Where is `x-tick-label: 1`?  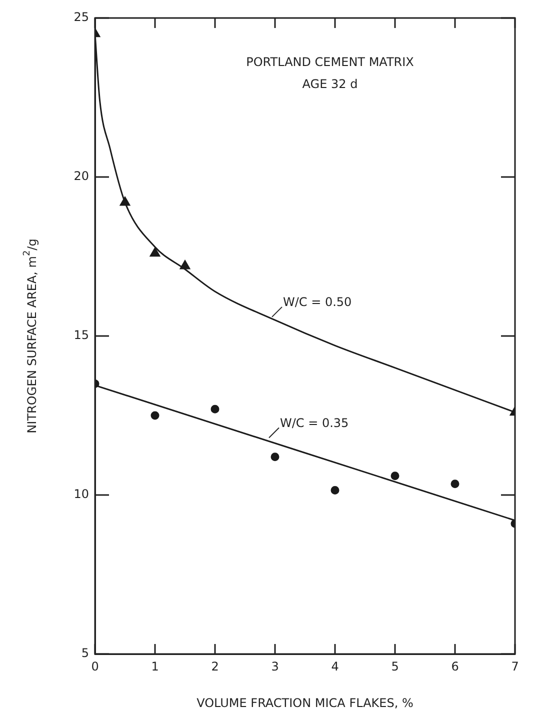 x-tick-label: 1 is located at coordinates (155, 666).